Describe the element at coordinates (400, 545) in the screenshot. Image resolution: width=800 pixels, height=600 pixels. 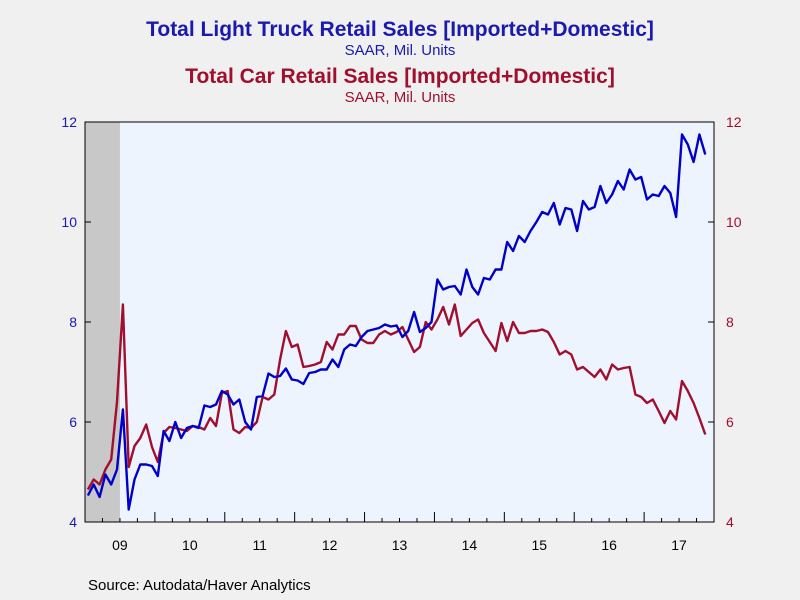
I see `x-tick-label: 13` at that location.